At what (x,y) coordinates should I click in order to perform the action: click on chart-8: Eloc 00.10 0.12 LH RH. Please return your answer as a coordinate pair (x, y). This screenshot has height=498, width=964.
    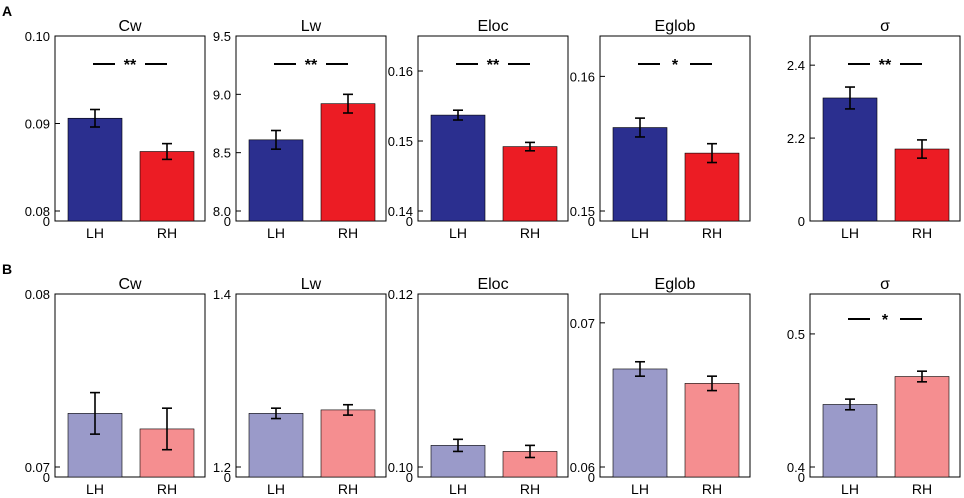
    Looking at the image, I should click on (478, 386).